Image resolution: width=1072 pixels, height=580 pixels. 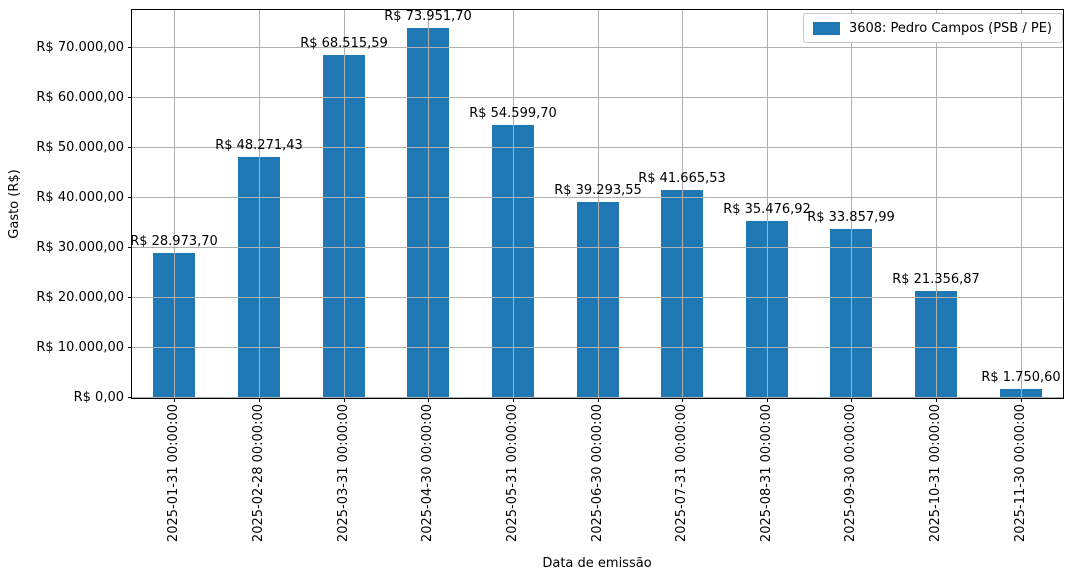 I want to click on bar-value-label: R$ 54.599,70, so click(x=513, y=113).